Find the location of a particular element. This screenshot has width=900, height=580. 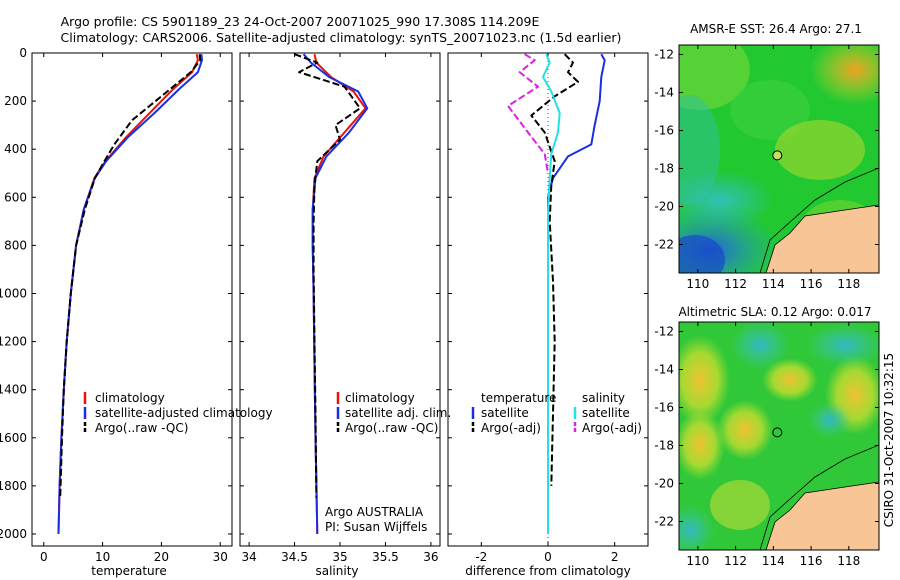

legend-heading-salinity: salinity is located at coordinates (603, 398).